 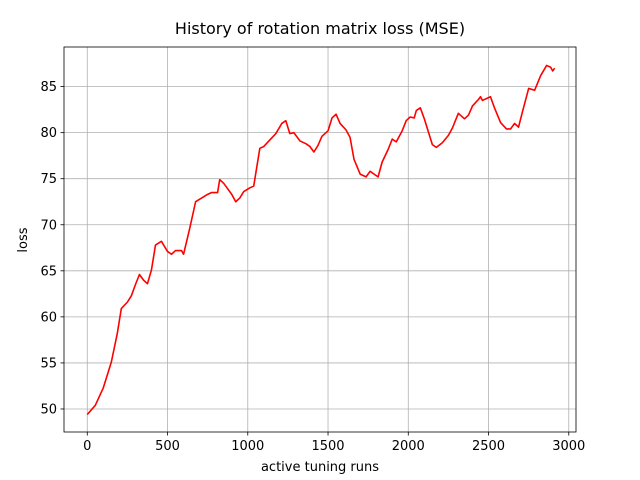 I want to click on y-tick-label: 55, so click(x=48, y=363).